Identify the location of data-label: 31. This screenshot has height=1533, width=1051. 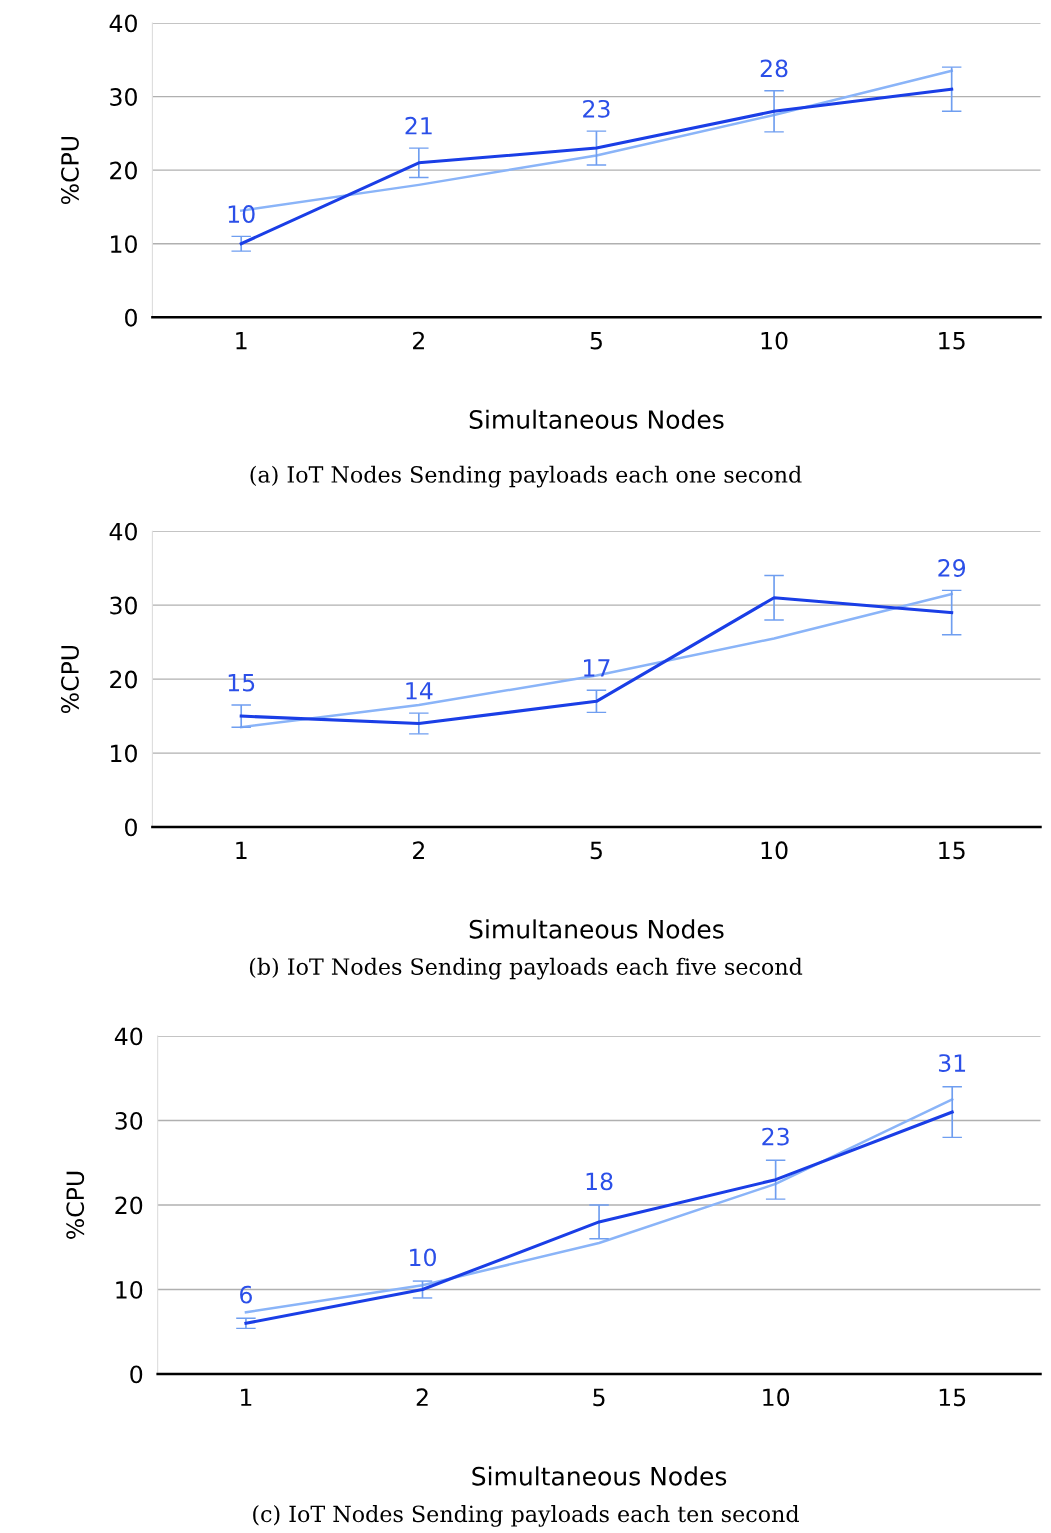
(952, 1063).